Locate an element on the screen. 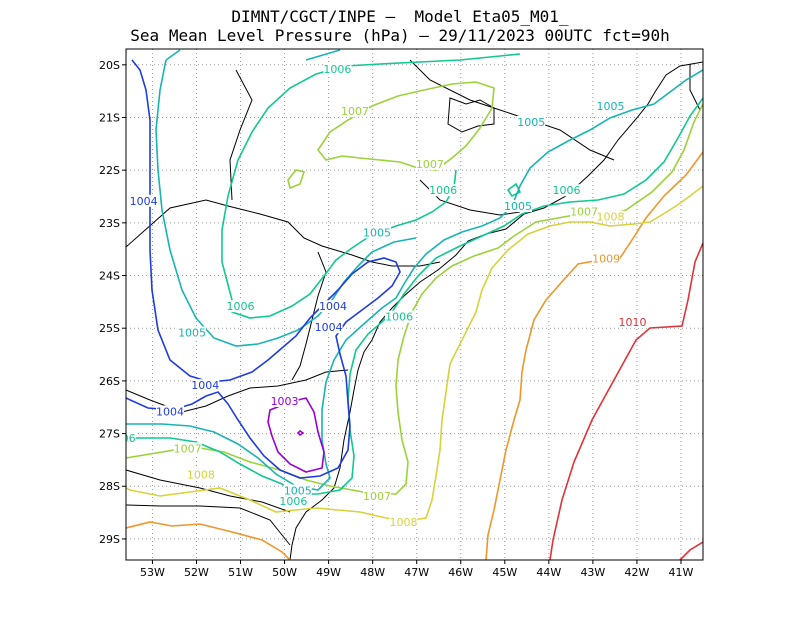  lat-tick-label: 27S is located at coordinates (109, 434).